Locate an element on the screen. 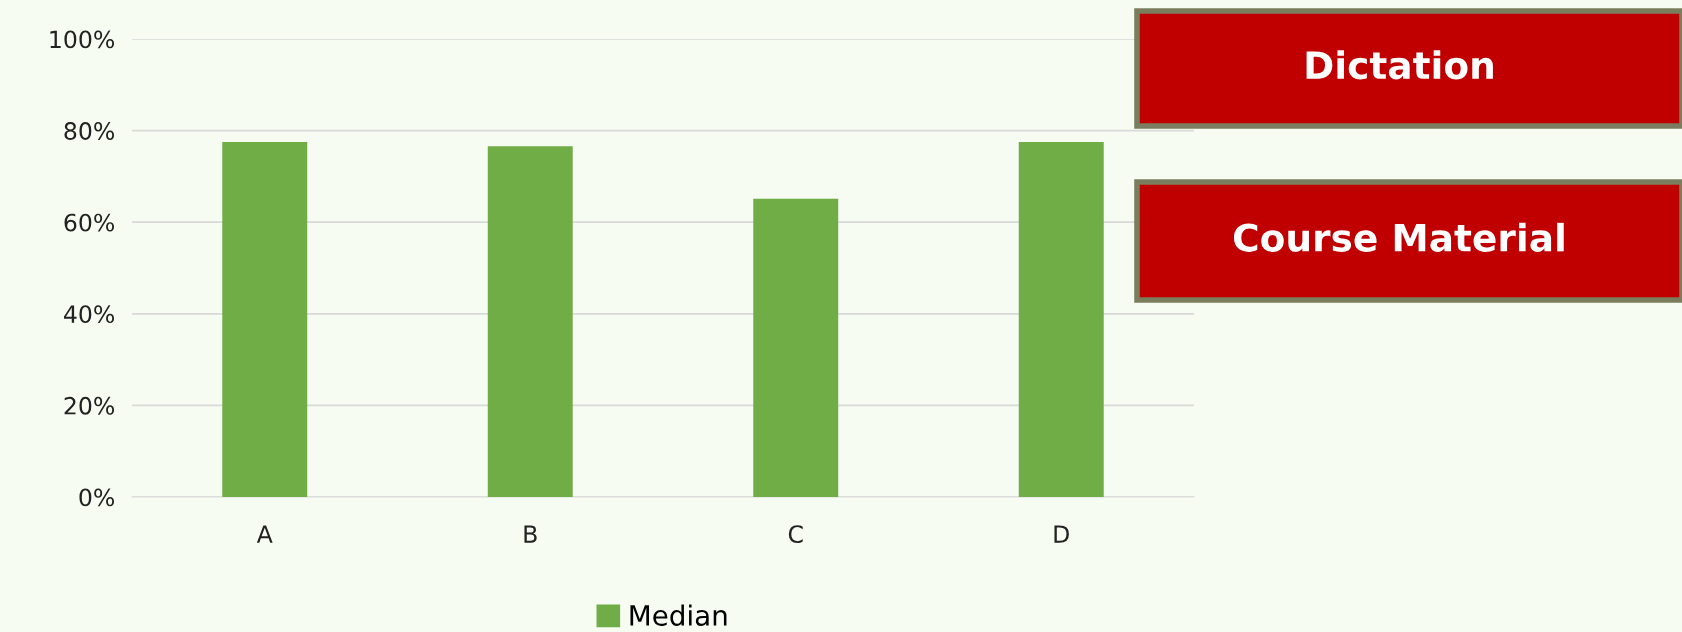 The height and width of the screenshot is (632, 1682). y-tick-label: 80% is located at coordinates (89, 131).